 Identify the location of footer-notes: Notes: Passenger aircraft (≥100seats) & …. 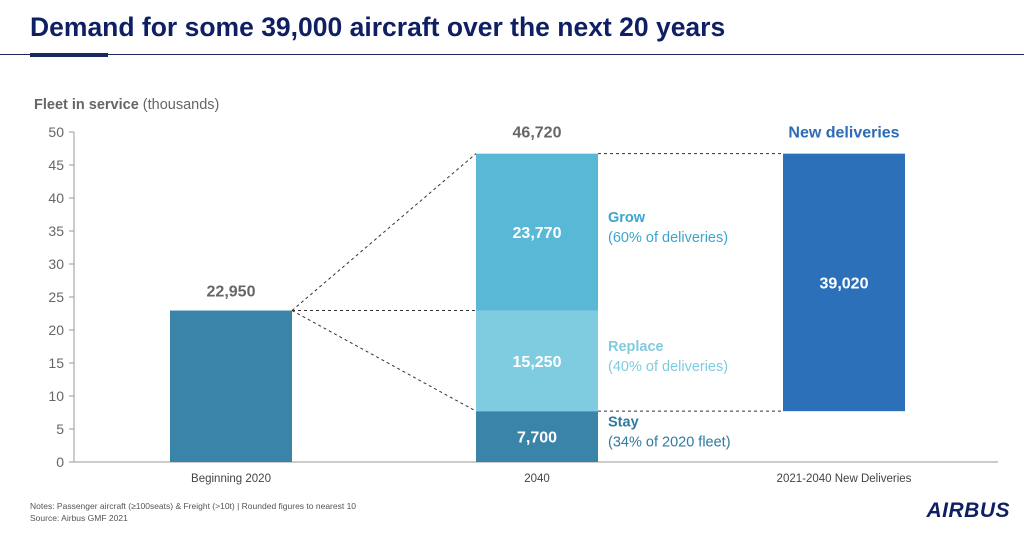
(193, 506).